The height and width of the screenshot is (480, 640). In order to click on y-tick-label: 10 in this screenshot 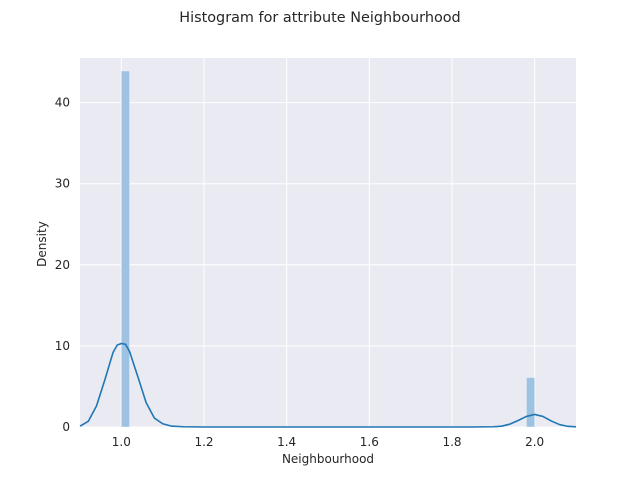, I will do `click(62, 346)`.